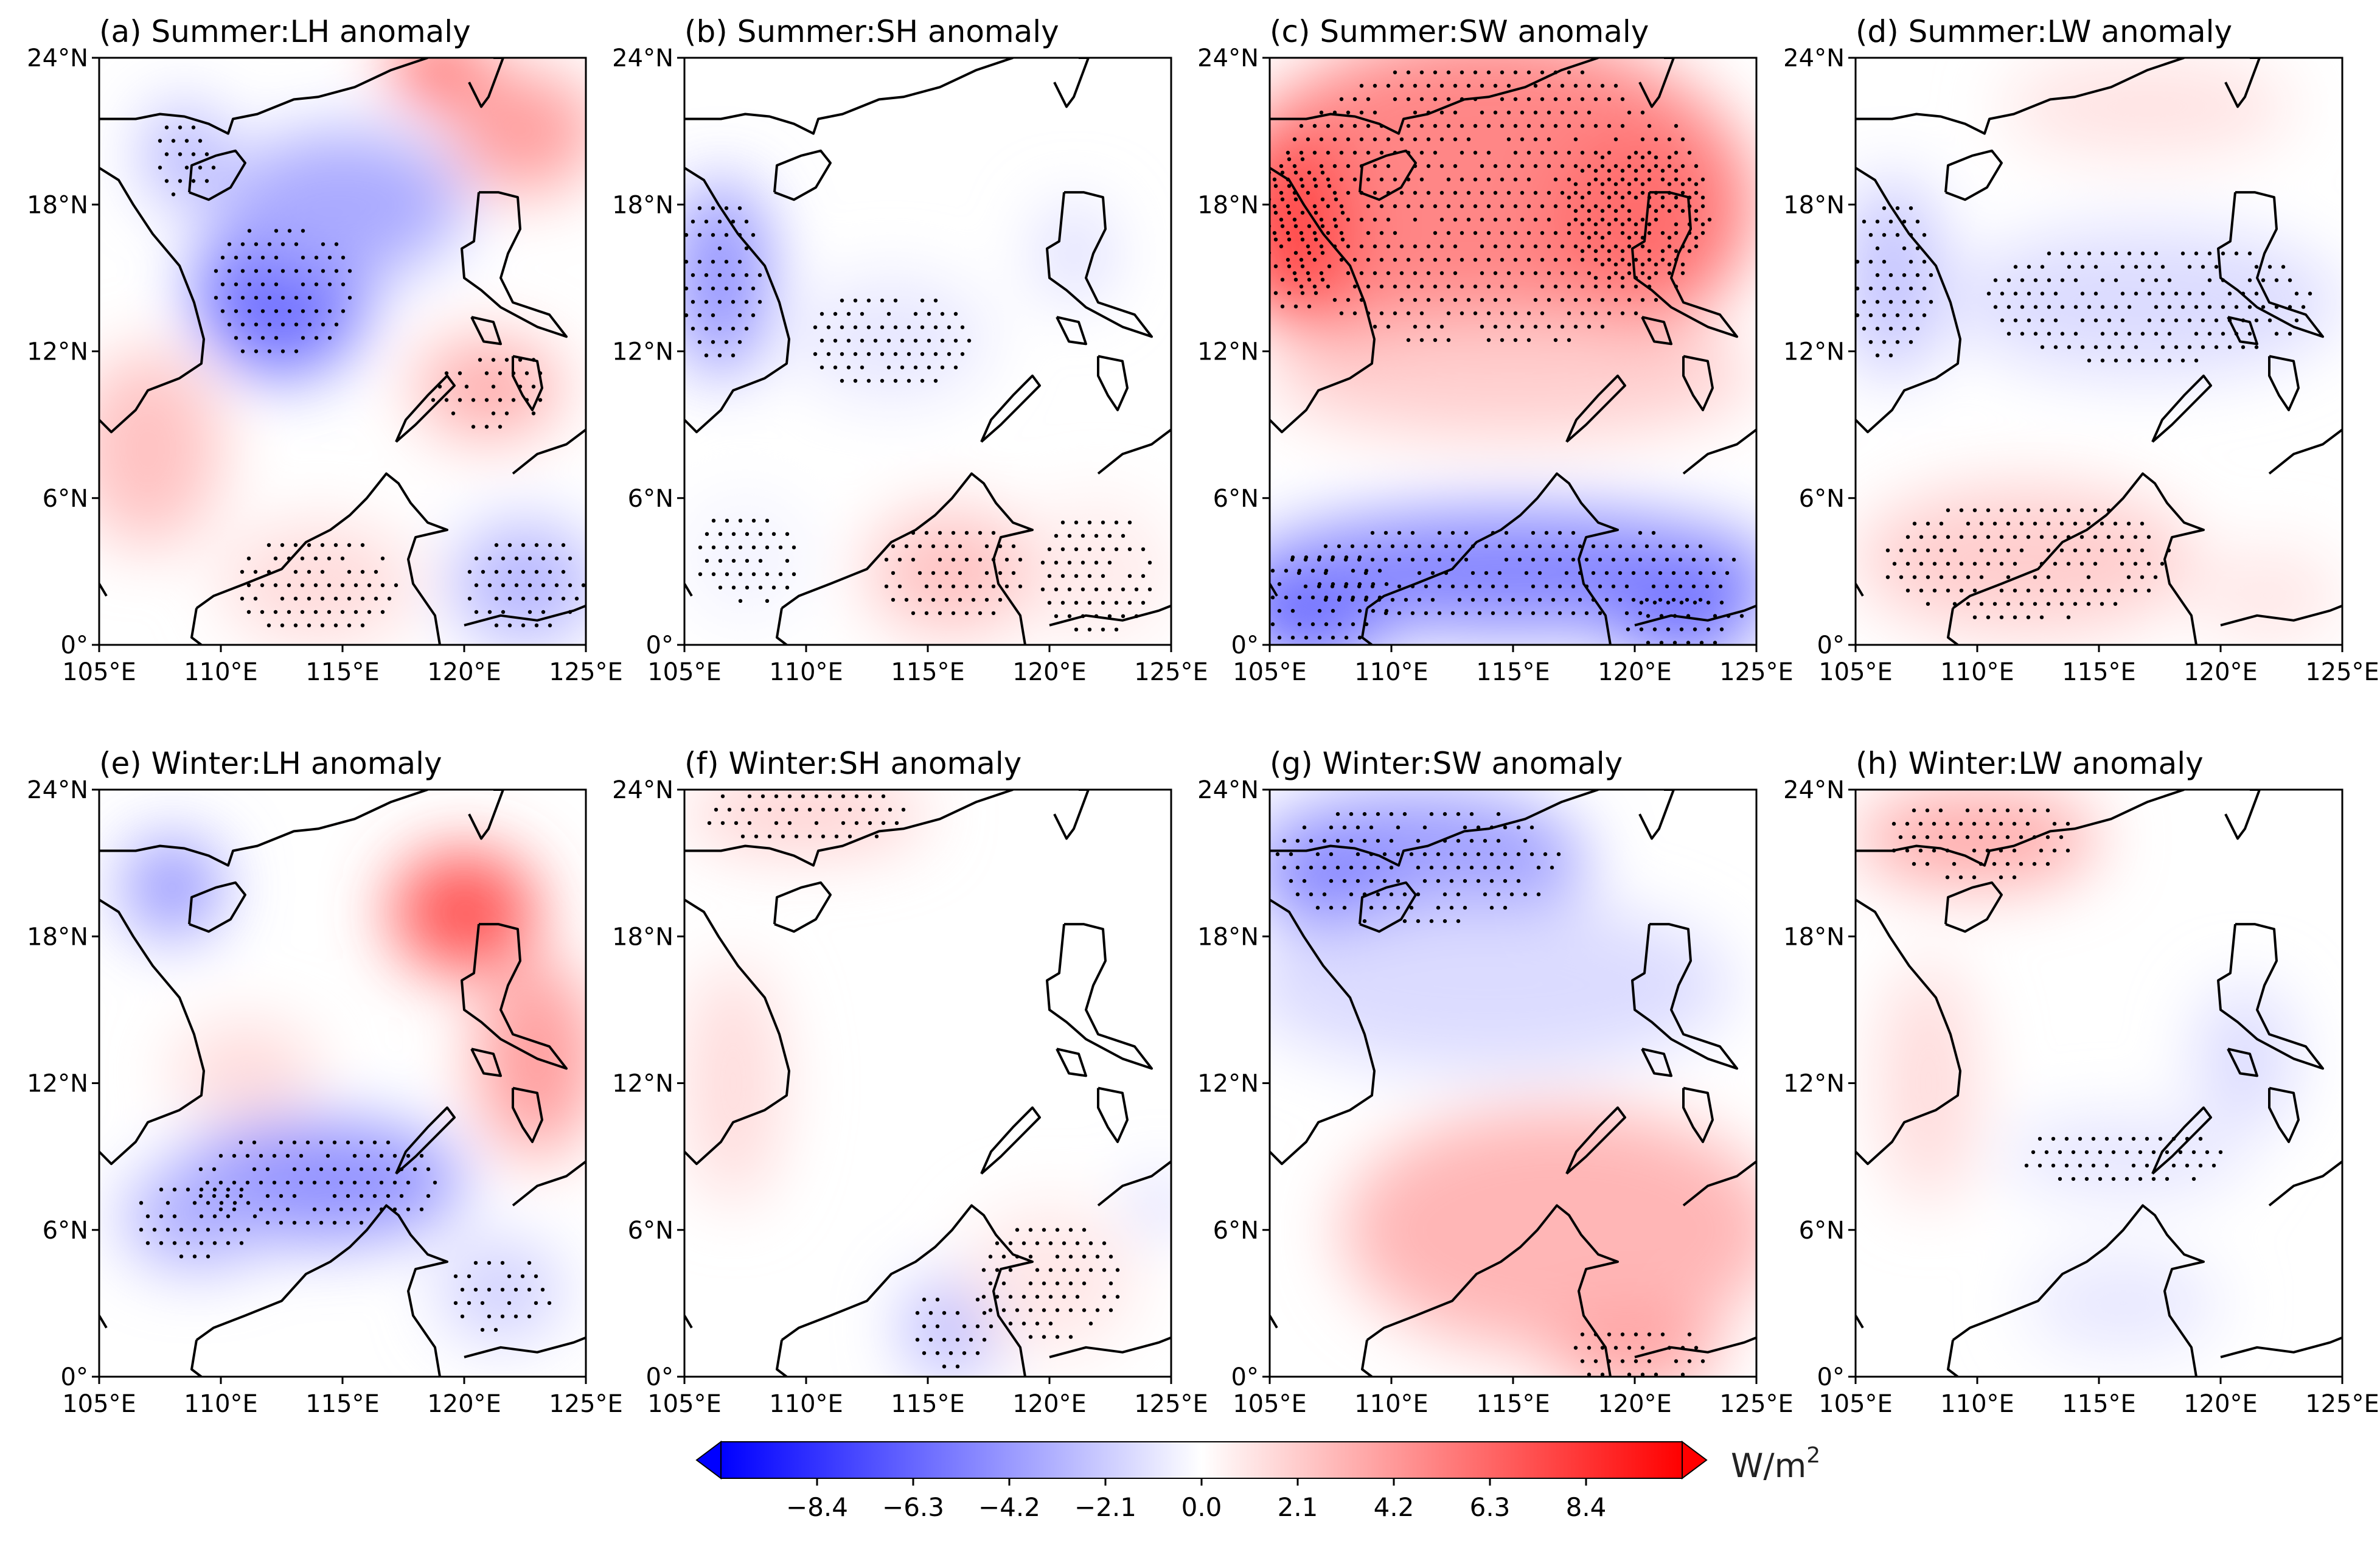 This screenshot has width=2380, height=1544. What do you see at coordinates (1201, 1460) in the screenshot?
I see `colorbar-gradient` at bounding box center [1201, 1460].